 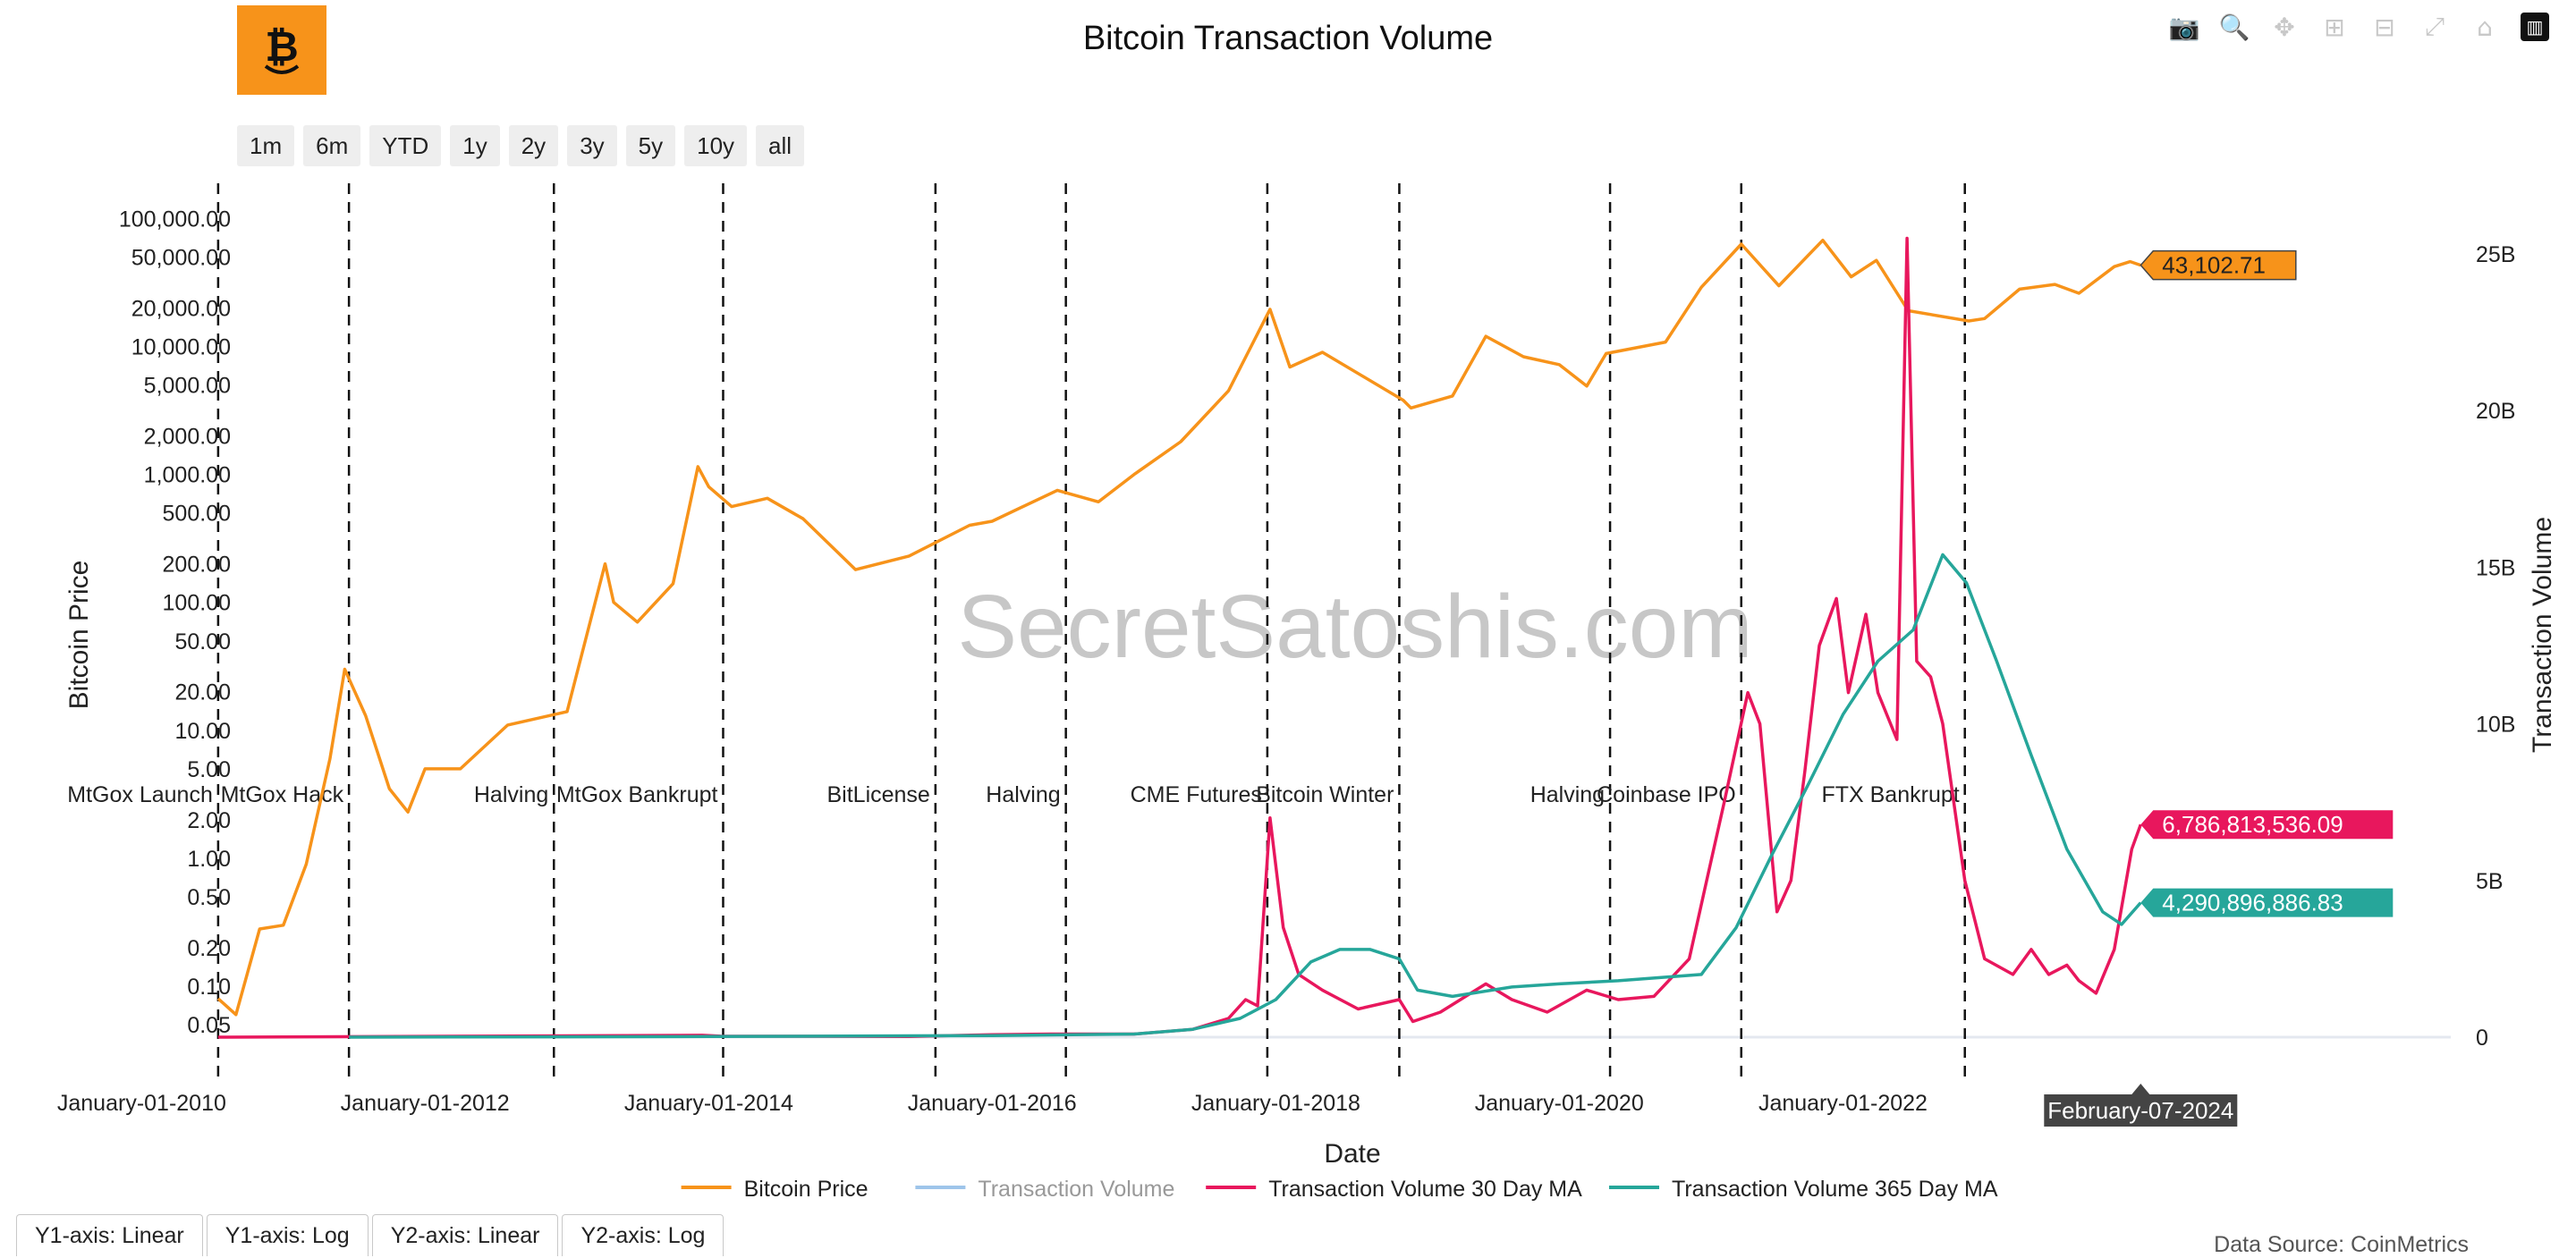 What do you see at coordinates (2495, 567) in the screenshot?
I see `y2-tick-label: 15B` at bounding box center [2495, 567].